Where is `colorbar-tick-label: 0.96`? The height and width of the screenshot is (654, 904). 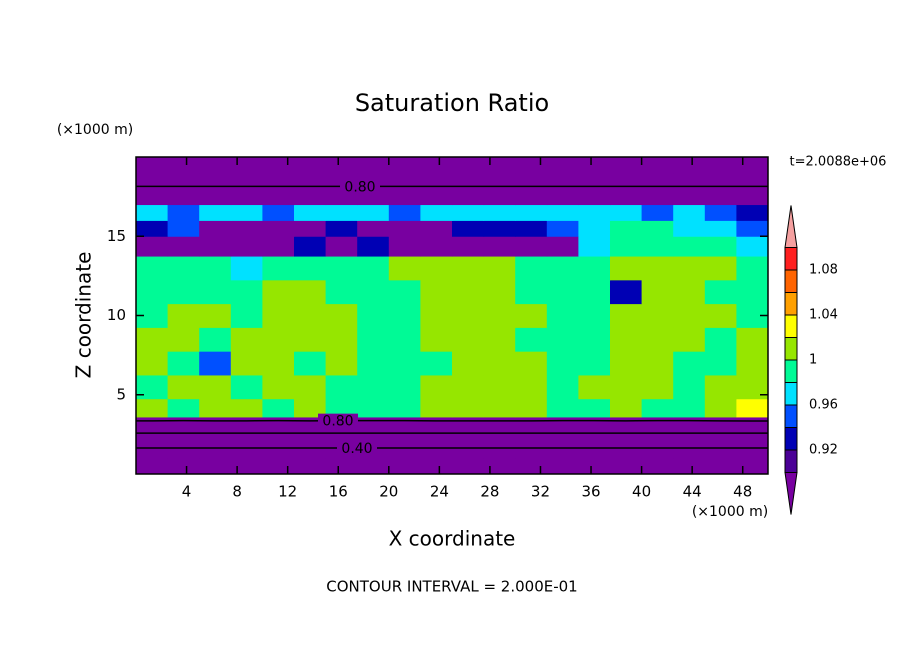
colorbar-tick-label: 0.96 is located at coordinates (823, 405).